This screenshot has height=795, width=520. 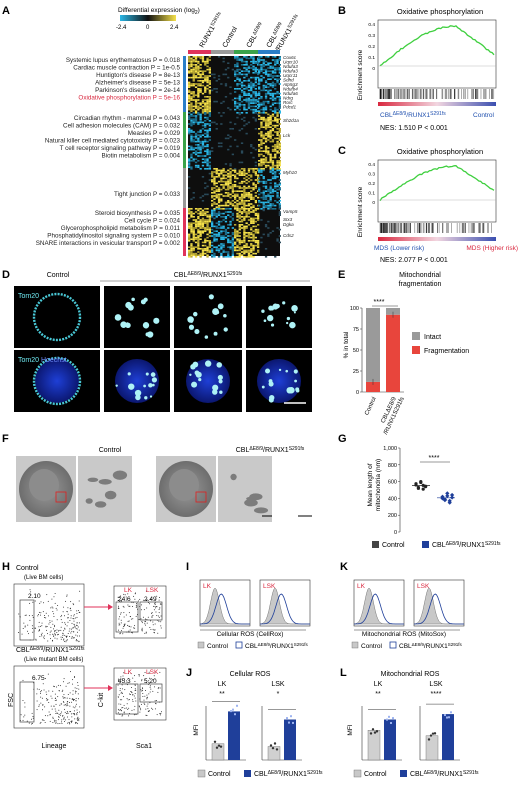 What do you see at coordinates (379, 609) in the screenshot?
I see `histogram-mutant` at bounding box center [379, 609].